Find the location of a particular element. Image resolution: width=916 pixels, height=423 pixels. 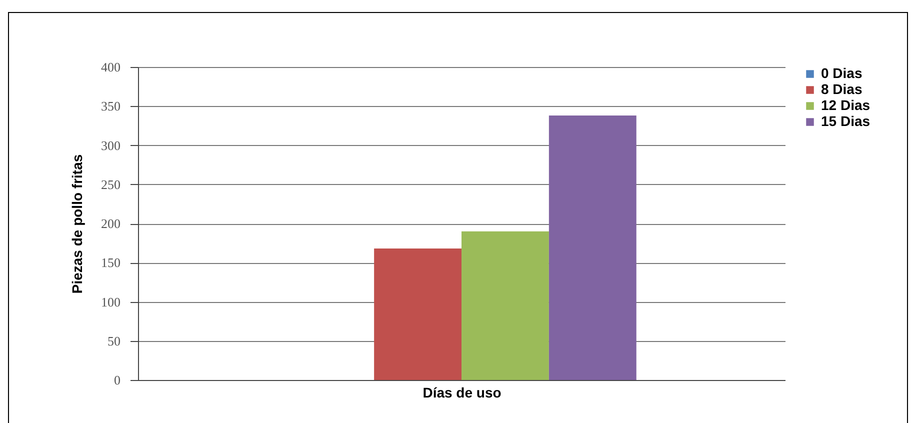

y-tick-label: 150 is located at coordinates (110, 262).